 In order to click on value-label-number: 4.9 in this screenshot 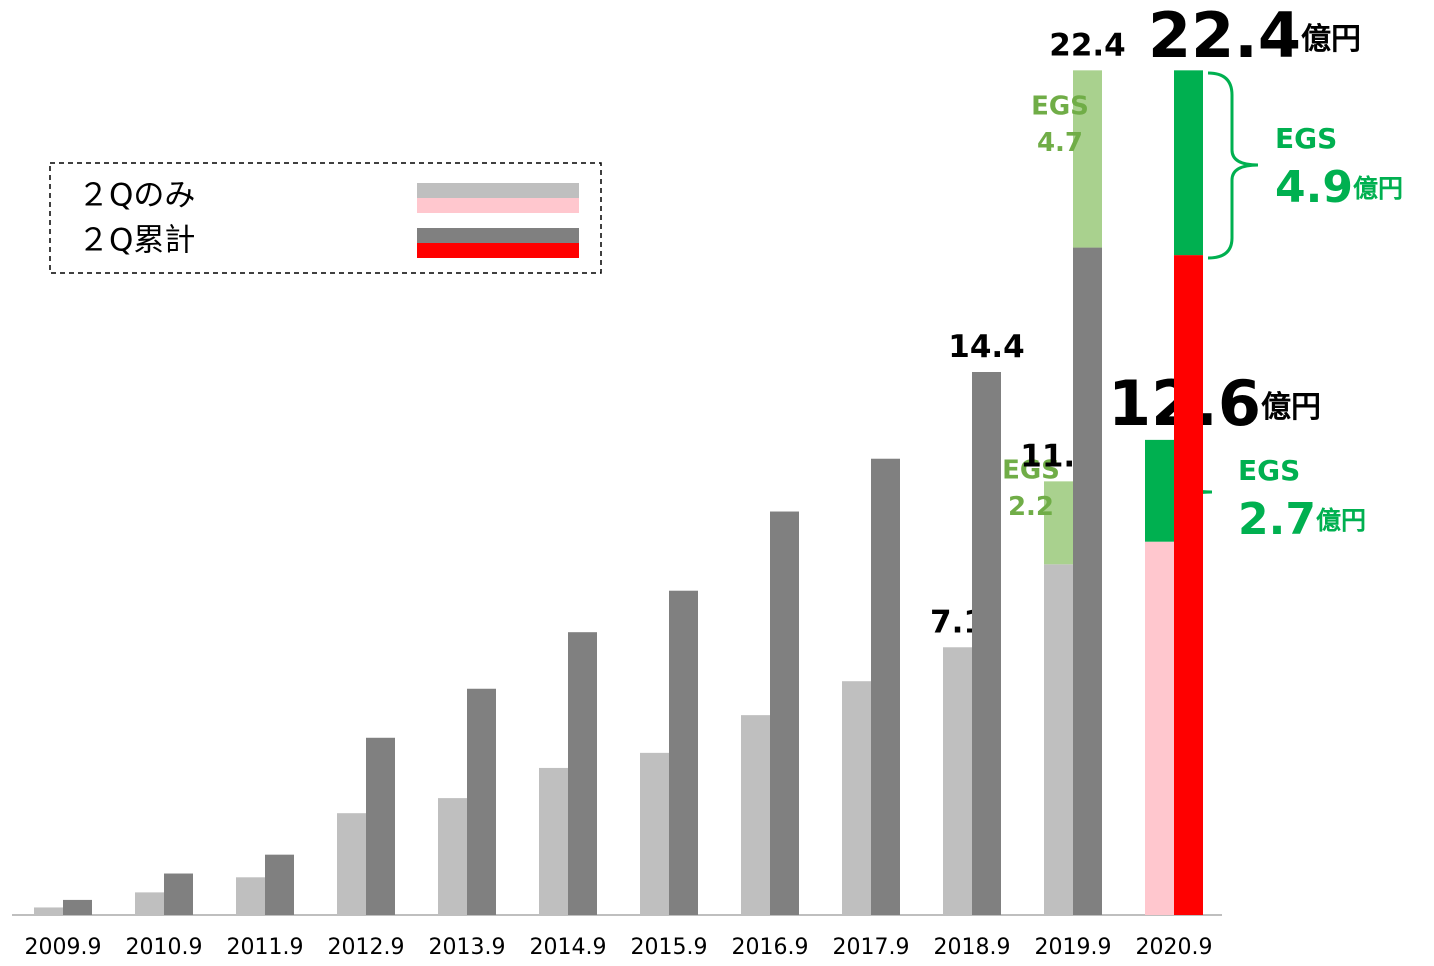, I will do `click(1314, 187)`.